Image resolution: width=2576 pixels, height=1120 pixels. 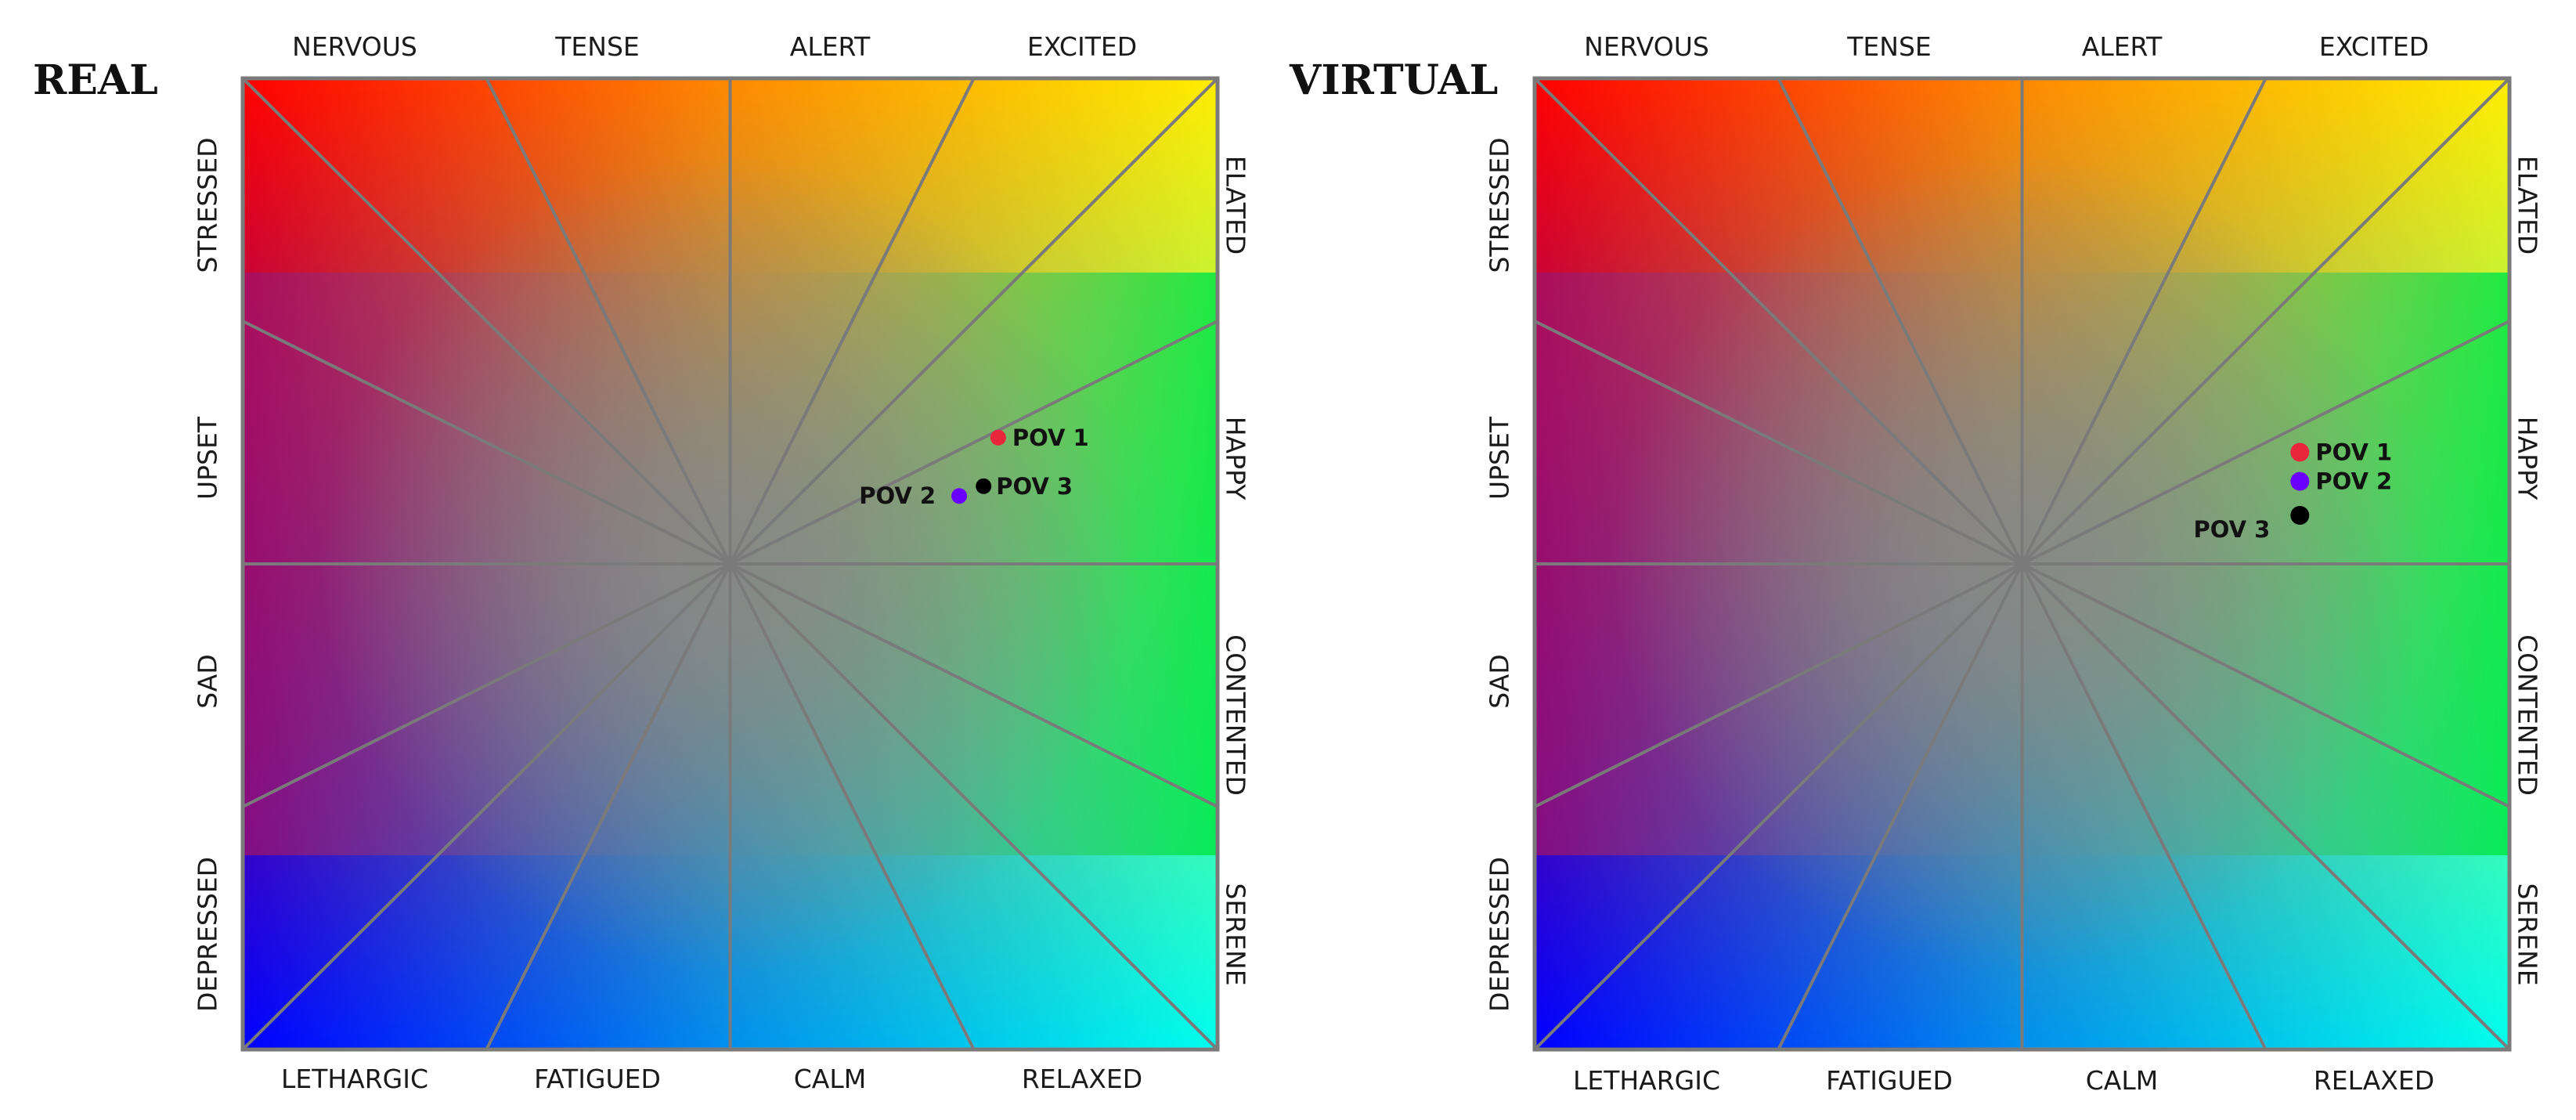 What do you see at coordinates (95, 80) in the screenshot?
I see `panel-title: REAL` at bounding box center [95, 80].